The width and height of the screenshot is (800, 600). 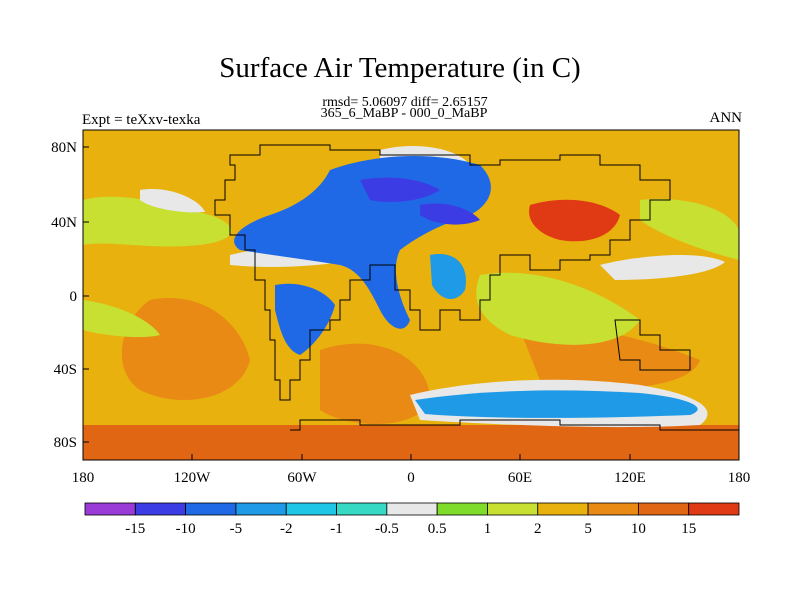 I want to click on x-axis: 180 120W 60W 0 60E 120E 180, so click(x=411, y=470).